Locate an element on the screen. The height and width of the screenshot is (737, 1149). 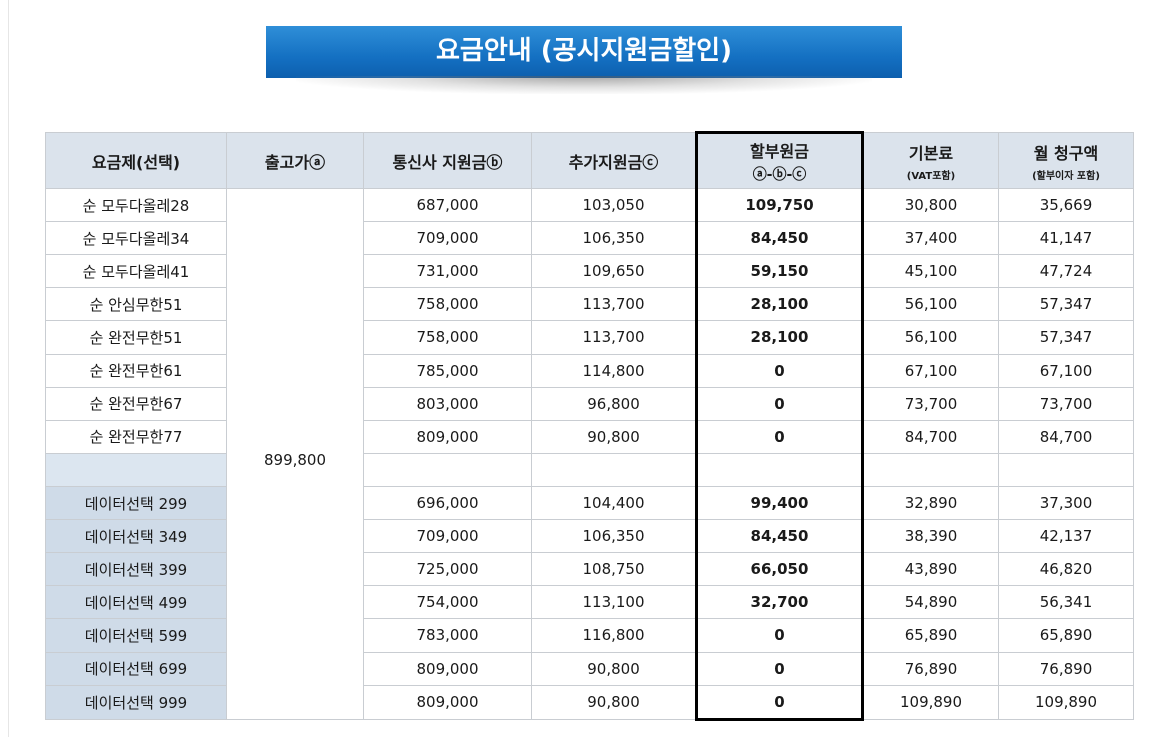
table-row: 데이터선택 599 783,000 116,800 0 65,890 65,890 is located at coordinates (589, 635).